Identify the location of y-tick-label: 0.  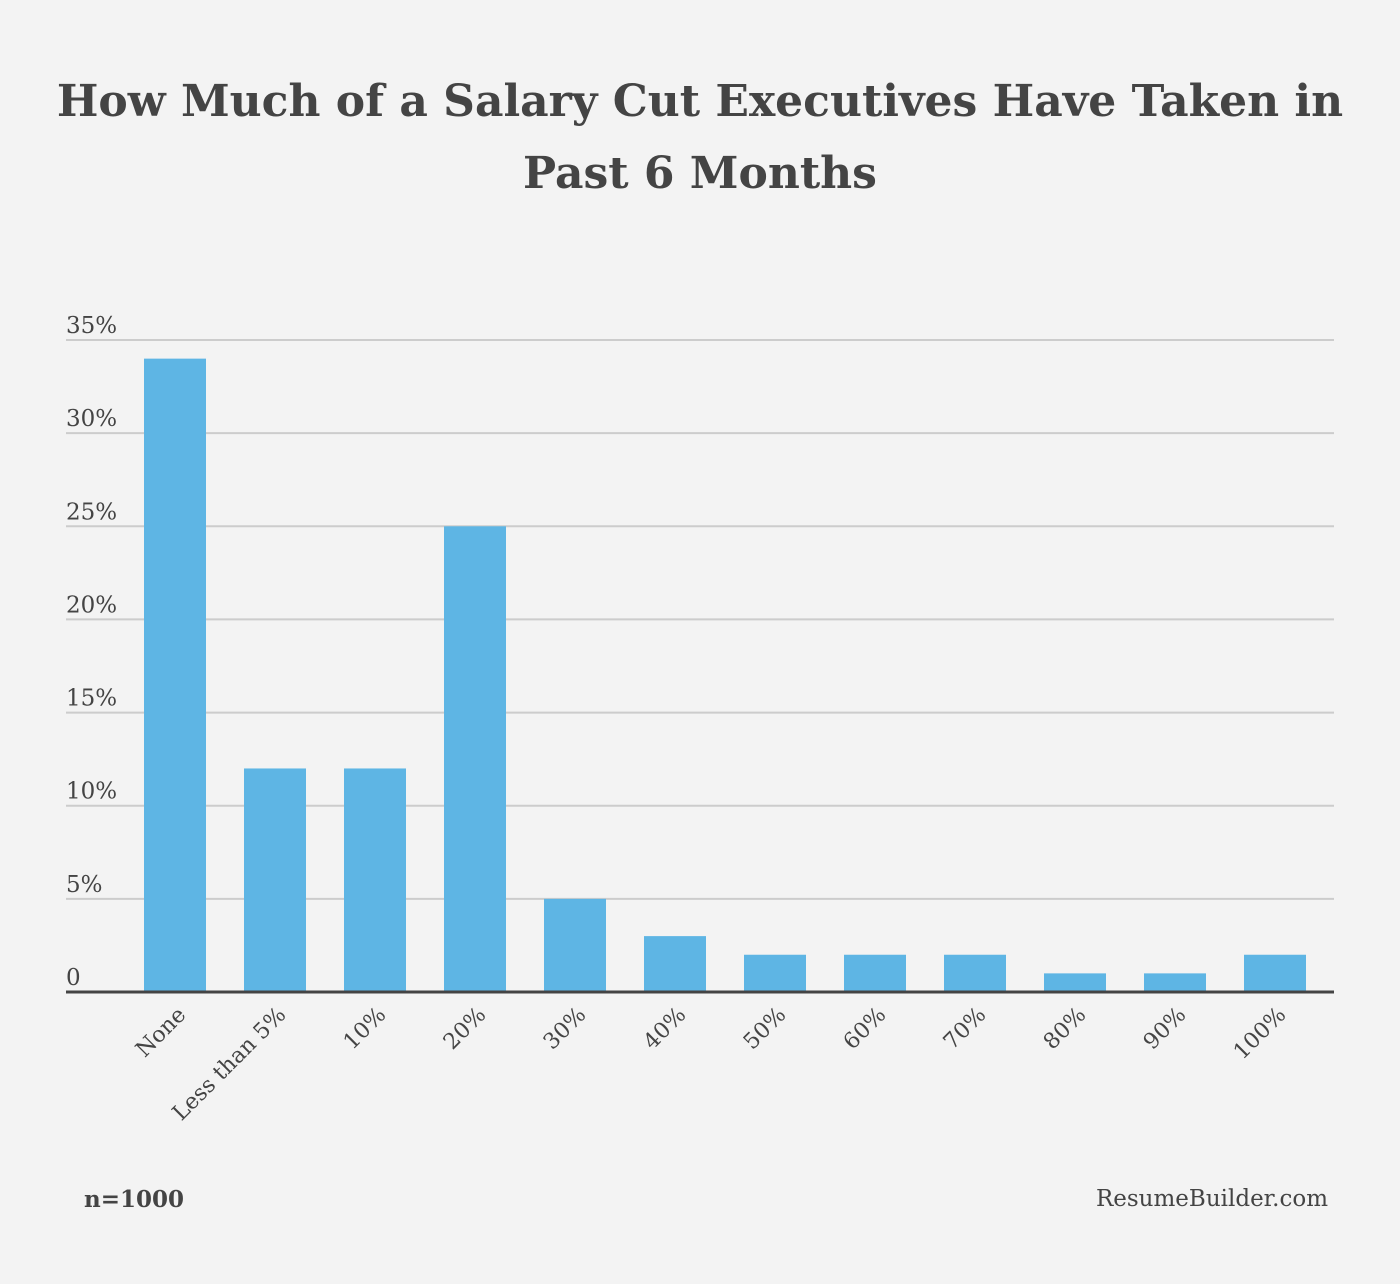
(73, 978).